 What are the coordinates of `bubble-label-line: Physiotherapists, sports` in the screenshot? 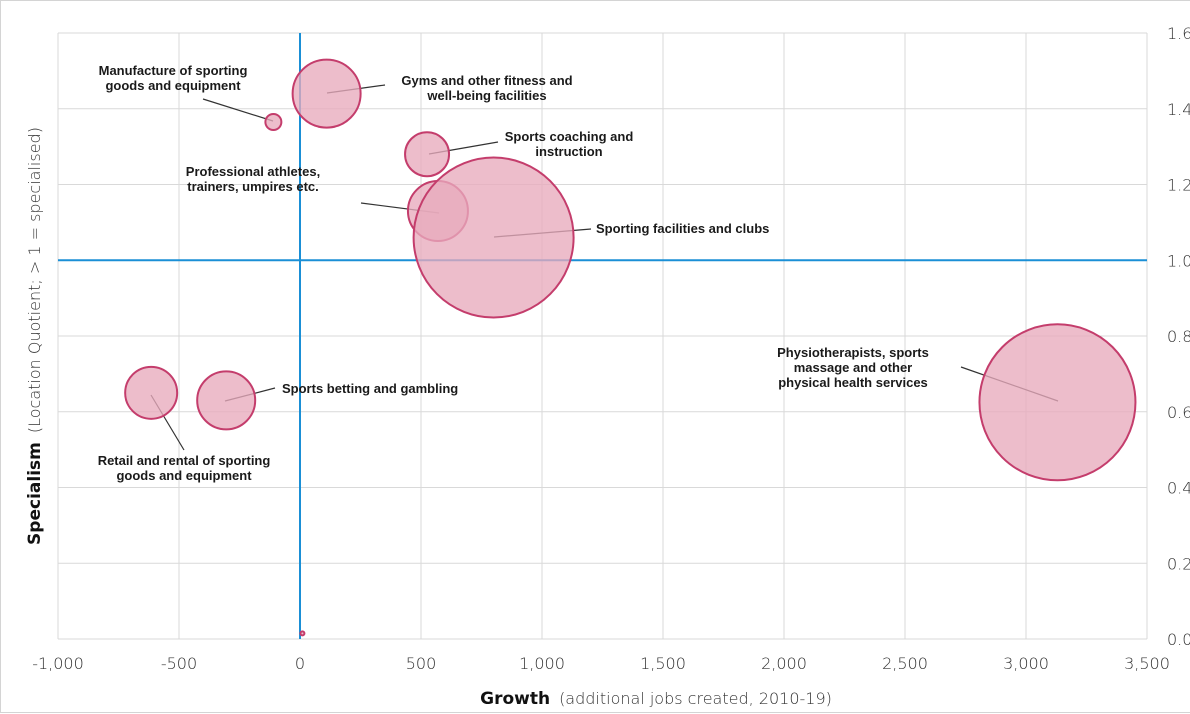 It's located at (853, 352).